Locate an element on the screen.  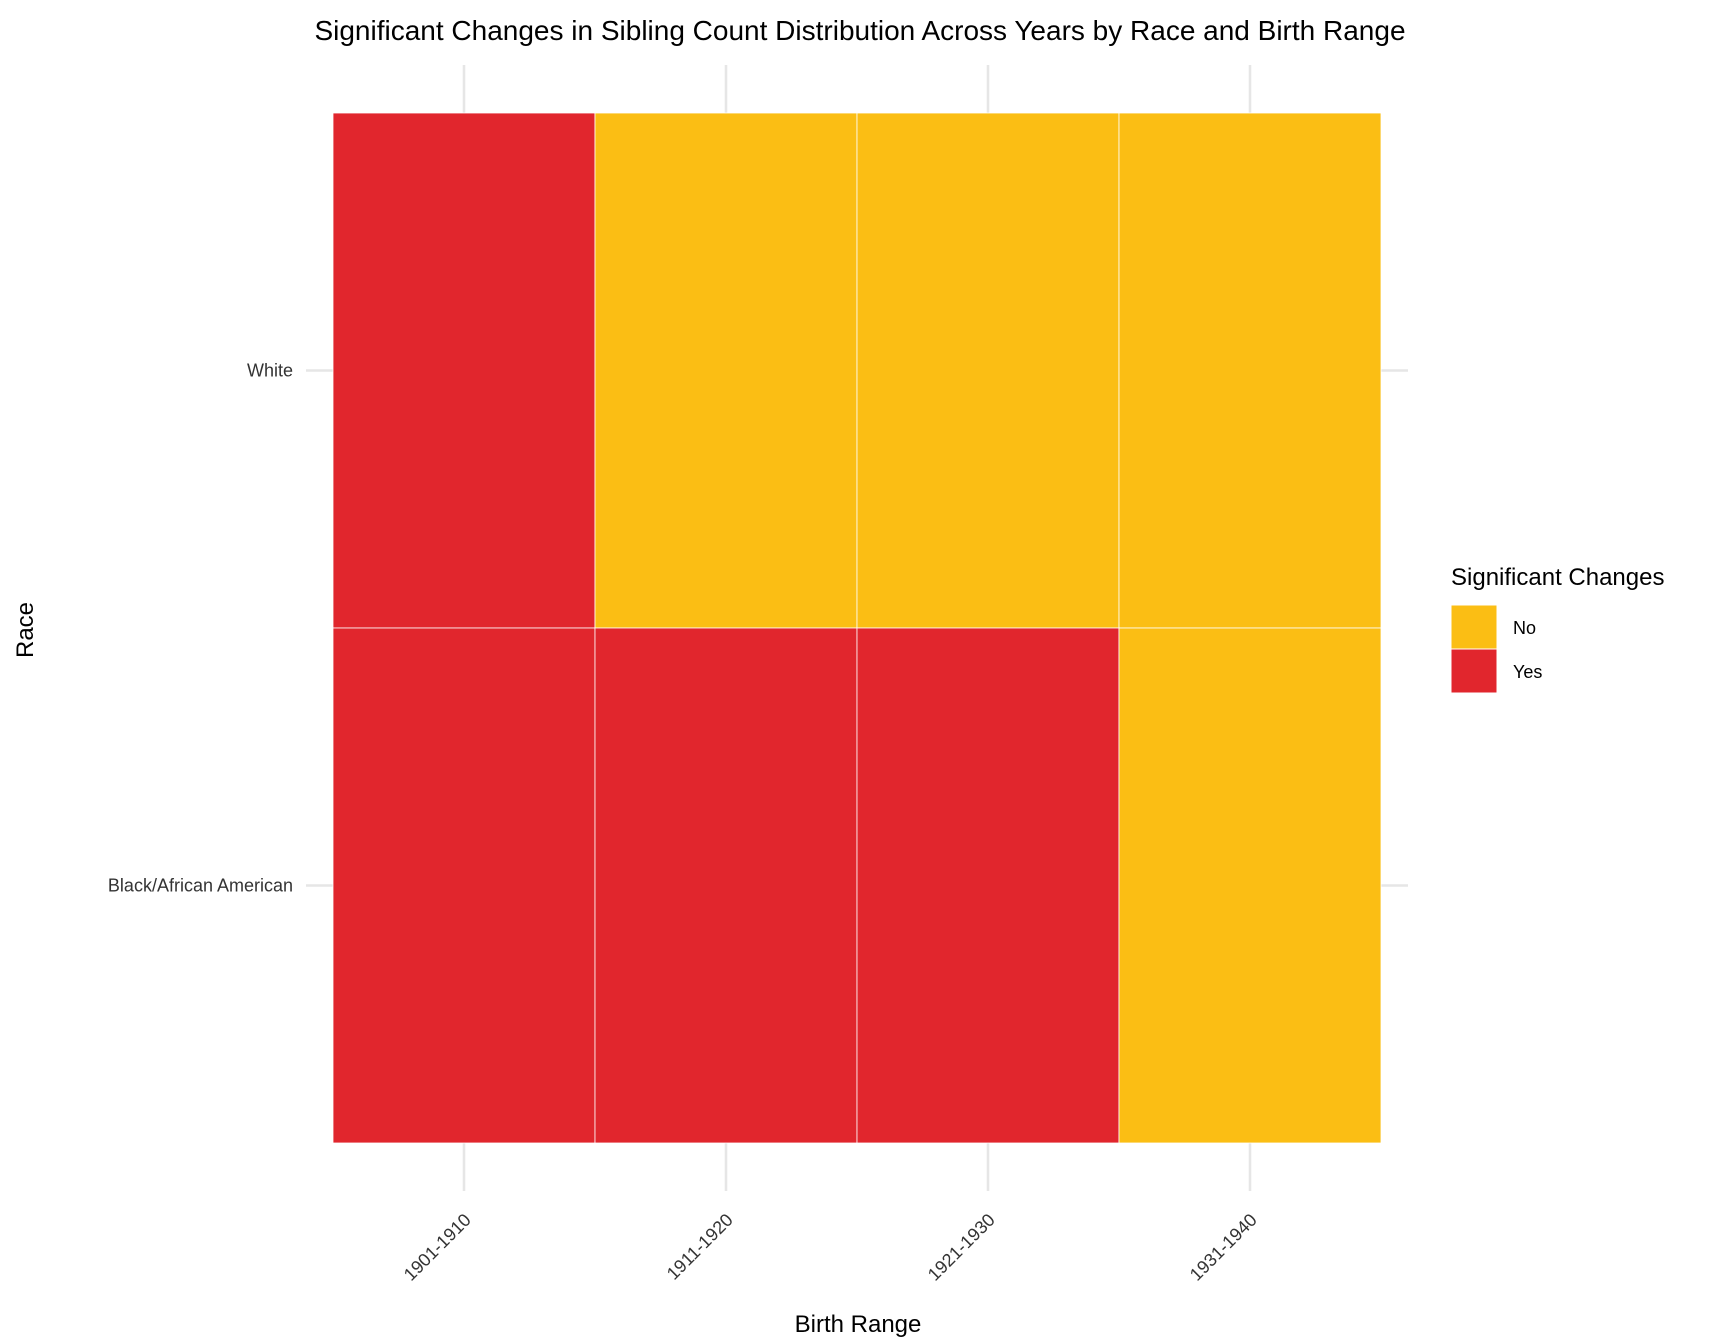
heatmap-cell-black-african-american-1901-1910 is located at coordinates (464, 885).